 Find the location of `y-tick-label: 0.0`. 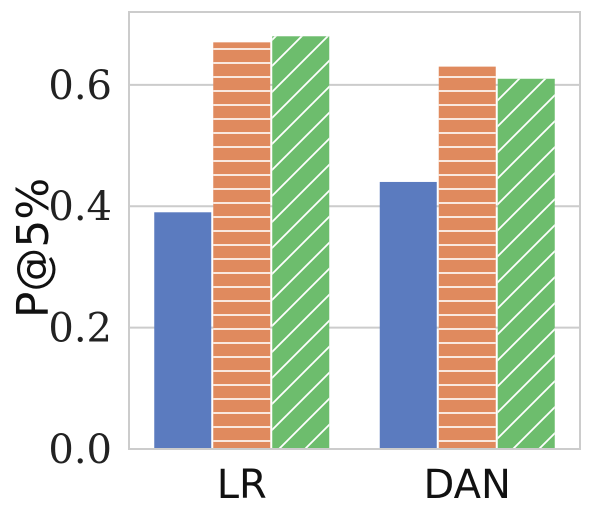

y-tick-label: 0.0 is located at coordinates (80, 450).